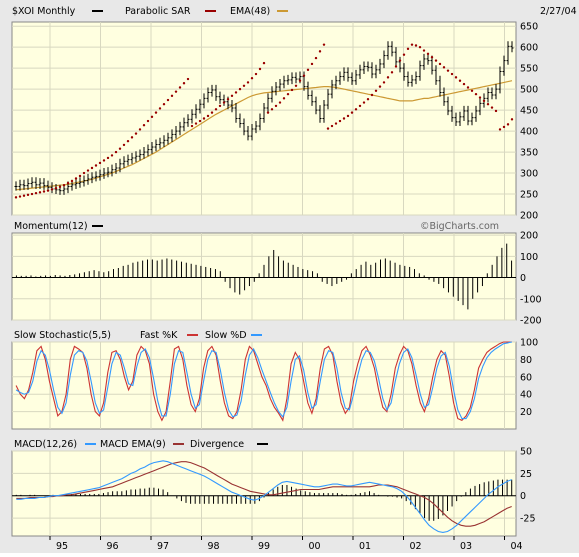  Describe the element at coordinates (523, 496) in the screenshot. I see `macd-tick-label: 0` at that location.